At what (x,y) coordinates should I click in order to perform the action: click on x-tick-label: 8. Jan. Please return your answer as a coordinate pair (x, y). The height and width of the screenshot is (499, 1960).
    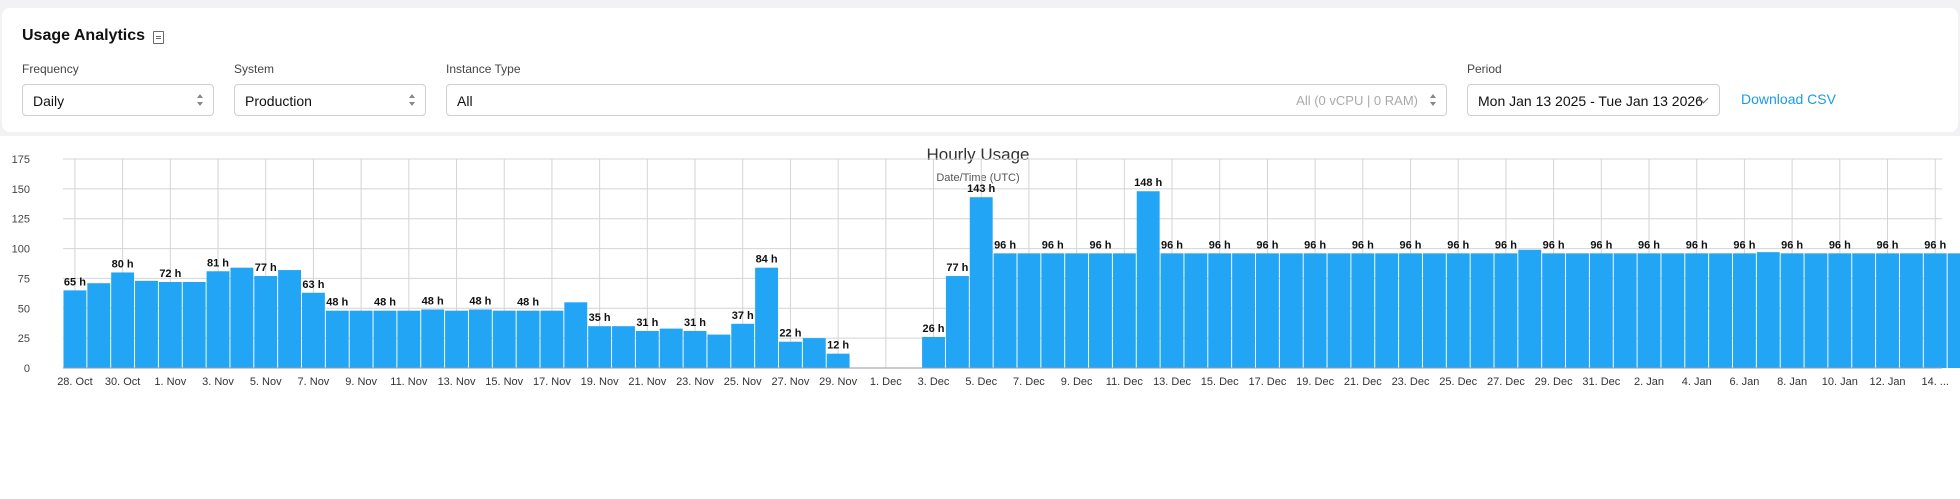
    Looking at the image, I should click on (1792, 382).